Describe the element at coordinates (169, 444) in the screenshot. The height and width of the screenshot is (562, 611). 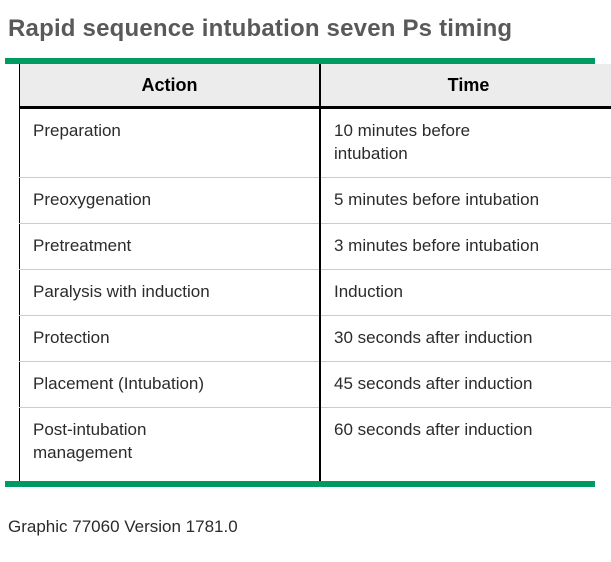
I see `action-cell: Post-intubation management` at that location.